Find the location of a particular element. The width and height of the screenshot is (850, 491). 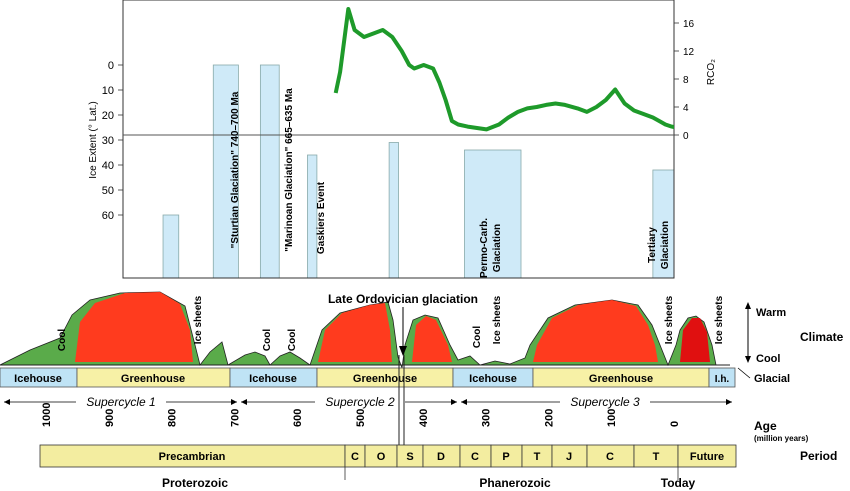

supercycle-1-label-bg is located at coordinates (121, 402).